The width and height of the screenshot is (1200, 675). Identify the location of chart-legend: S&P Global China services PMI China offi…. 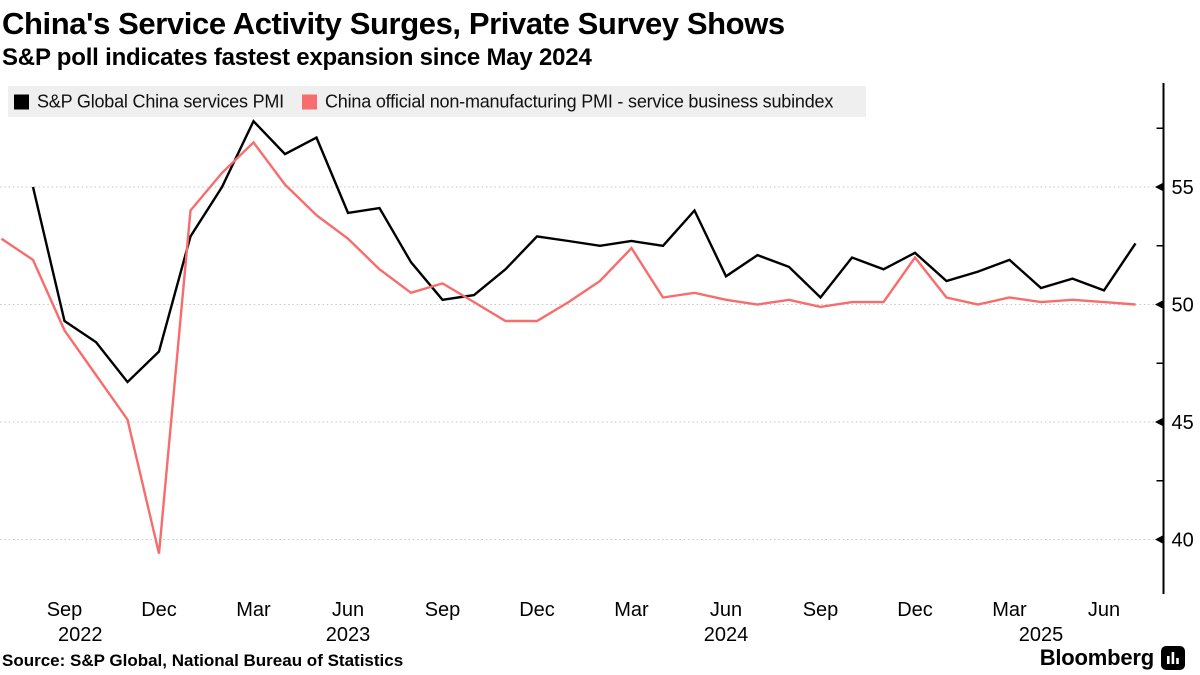
(437, 101).